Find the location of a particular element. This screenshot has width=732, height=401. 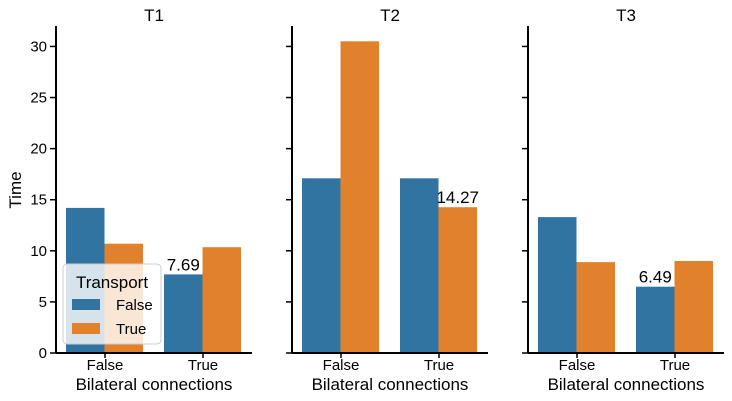

bar-t3-false-transport-false is located at coordinates (557, 285).